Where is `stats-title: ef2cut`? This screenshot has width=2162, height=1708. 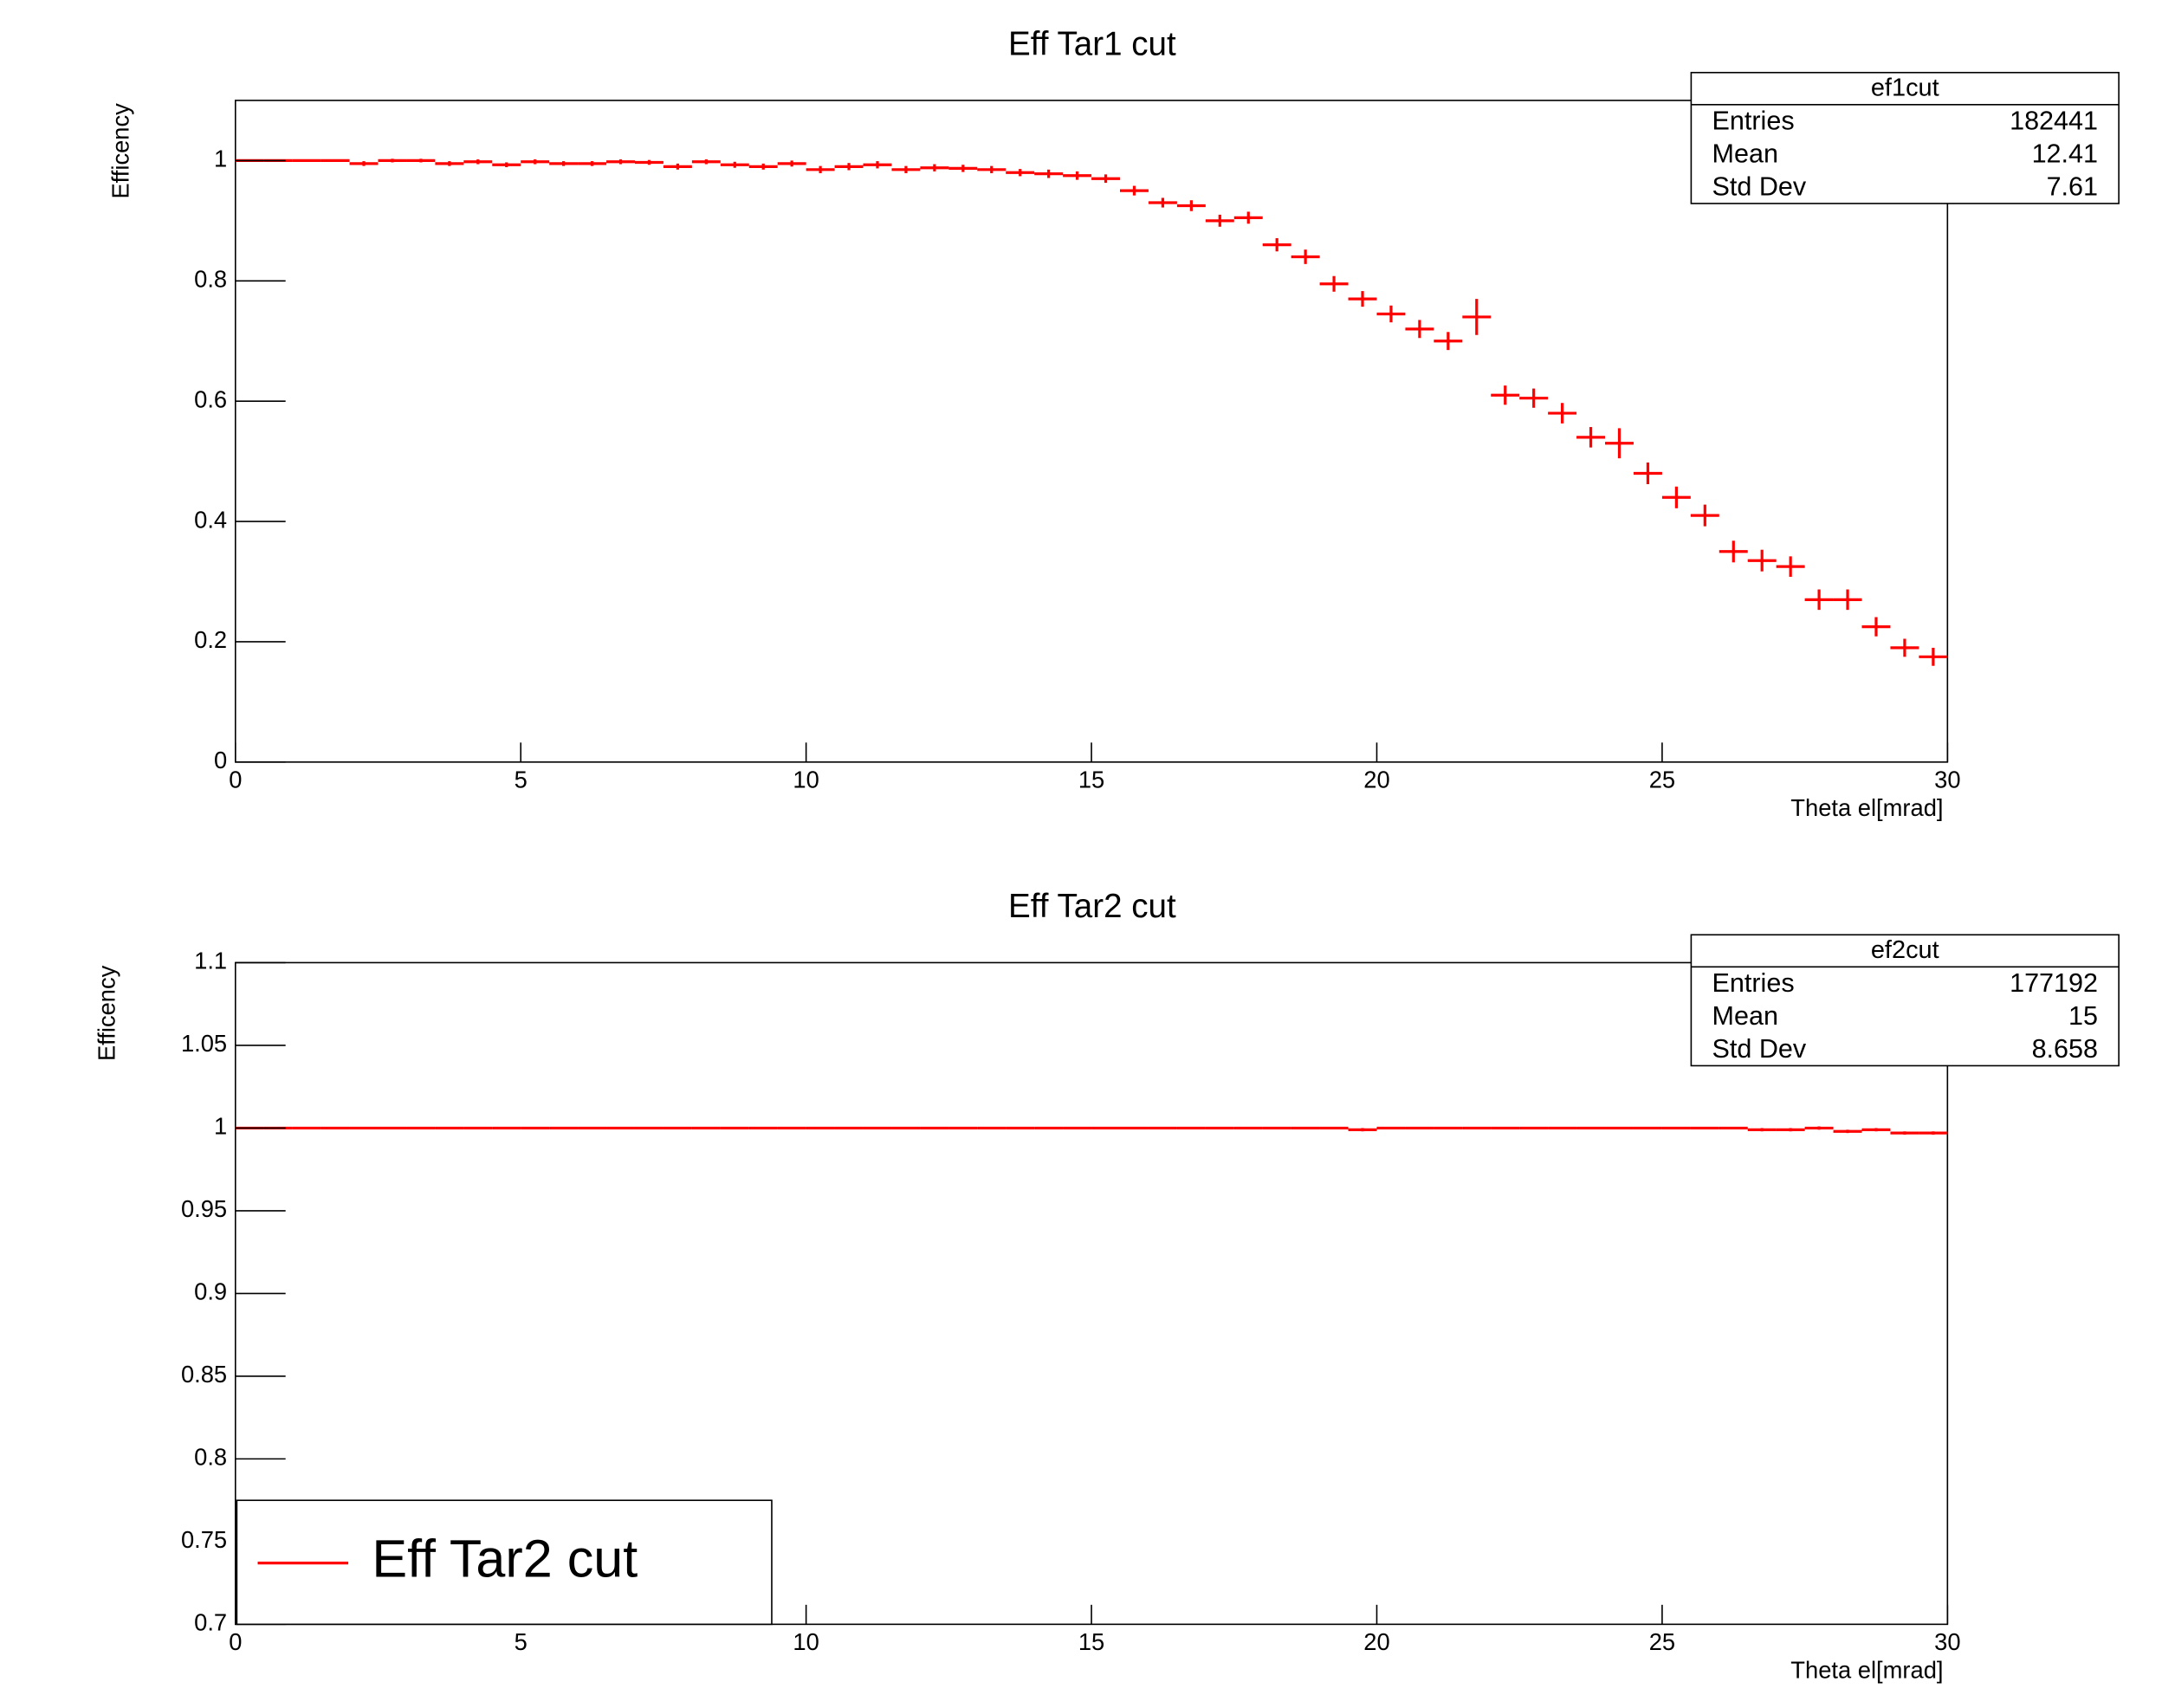
stats-title: ef2cut is located at coordinates (1905, 950).